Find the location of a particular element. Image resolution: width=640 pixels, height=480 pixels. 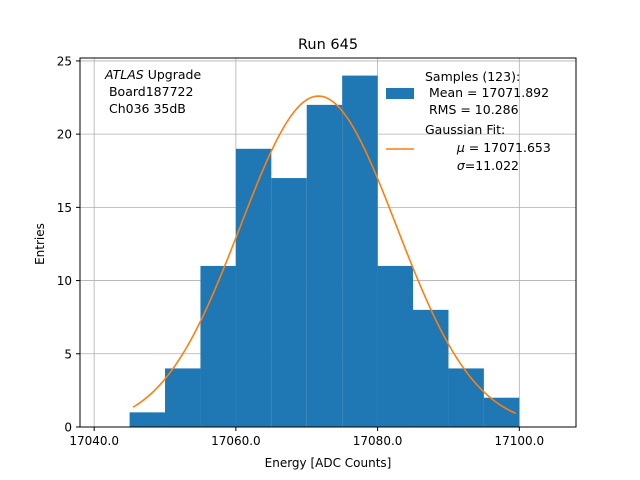

x-tick-label: 17080.0 is located at coordinates (378, 441).